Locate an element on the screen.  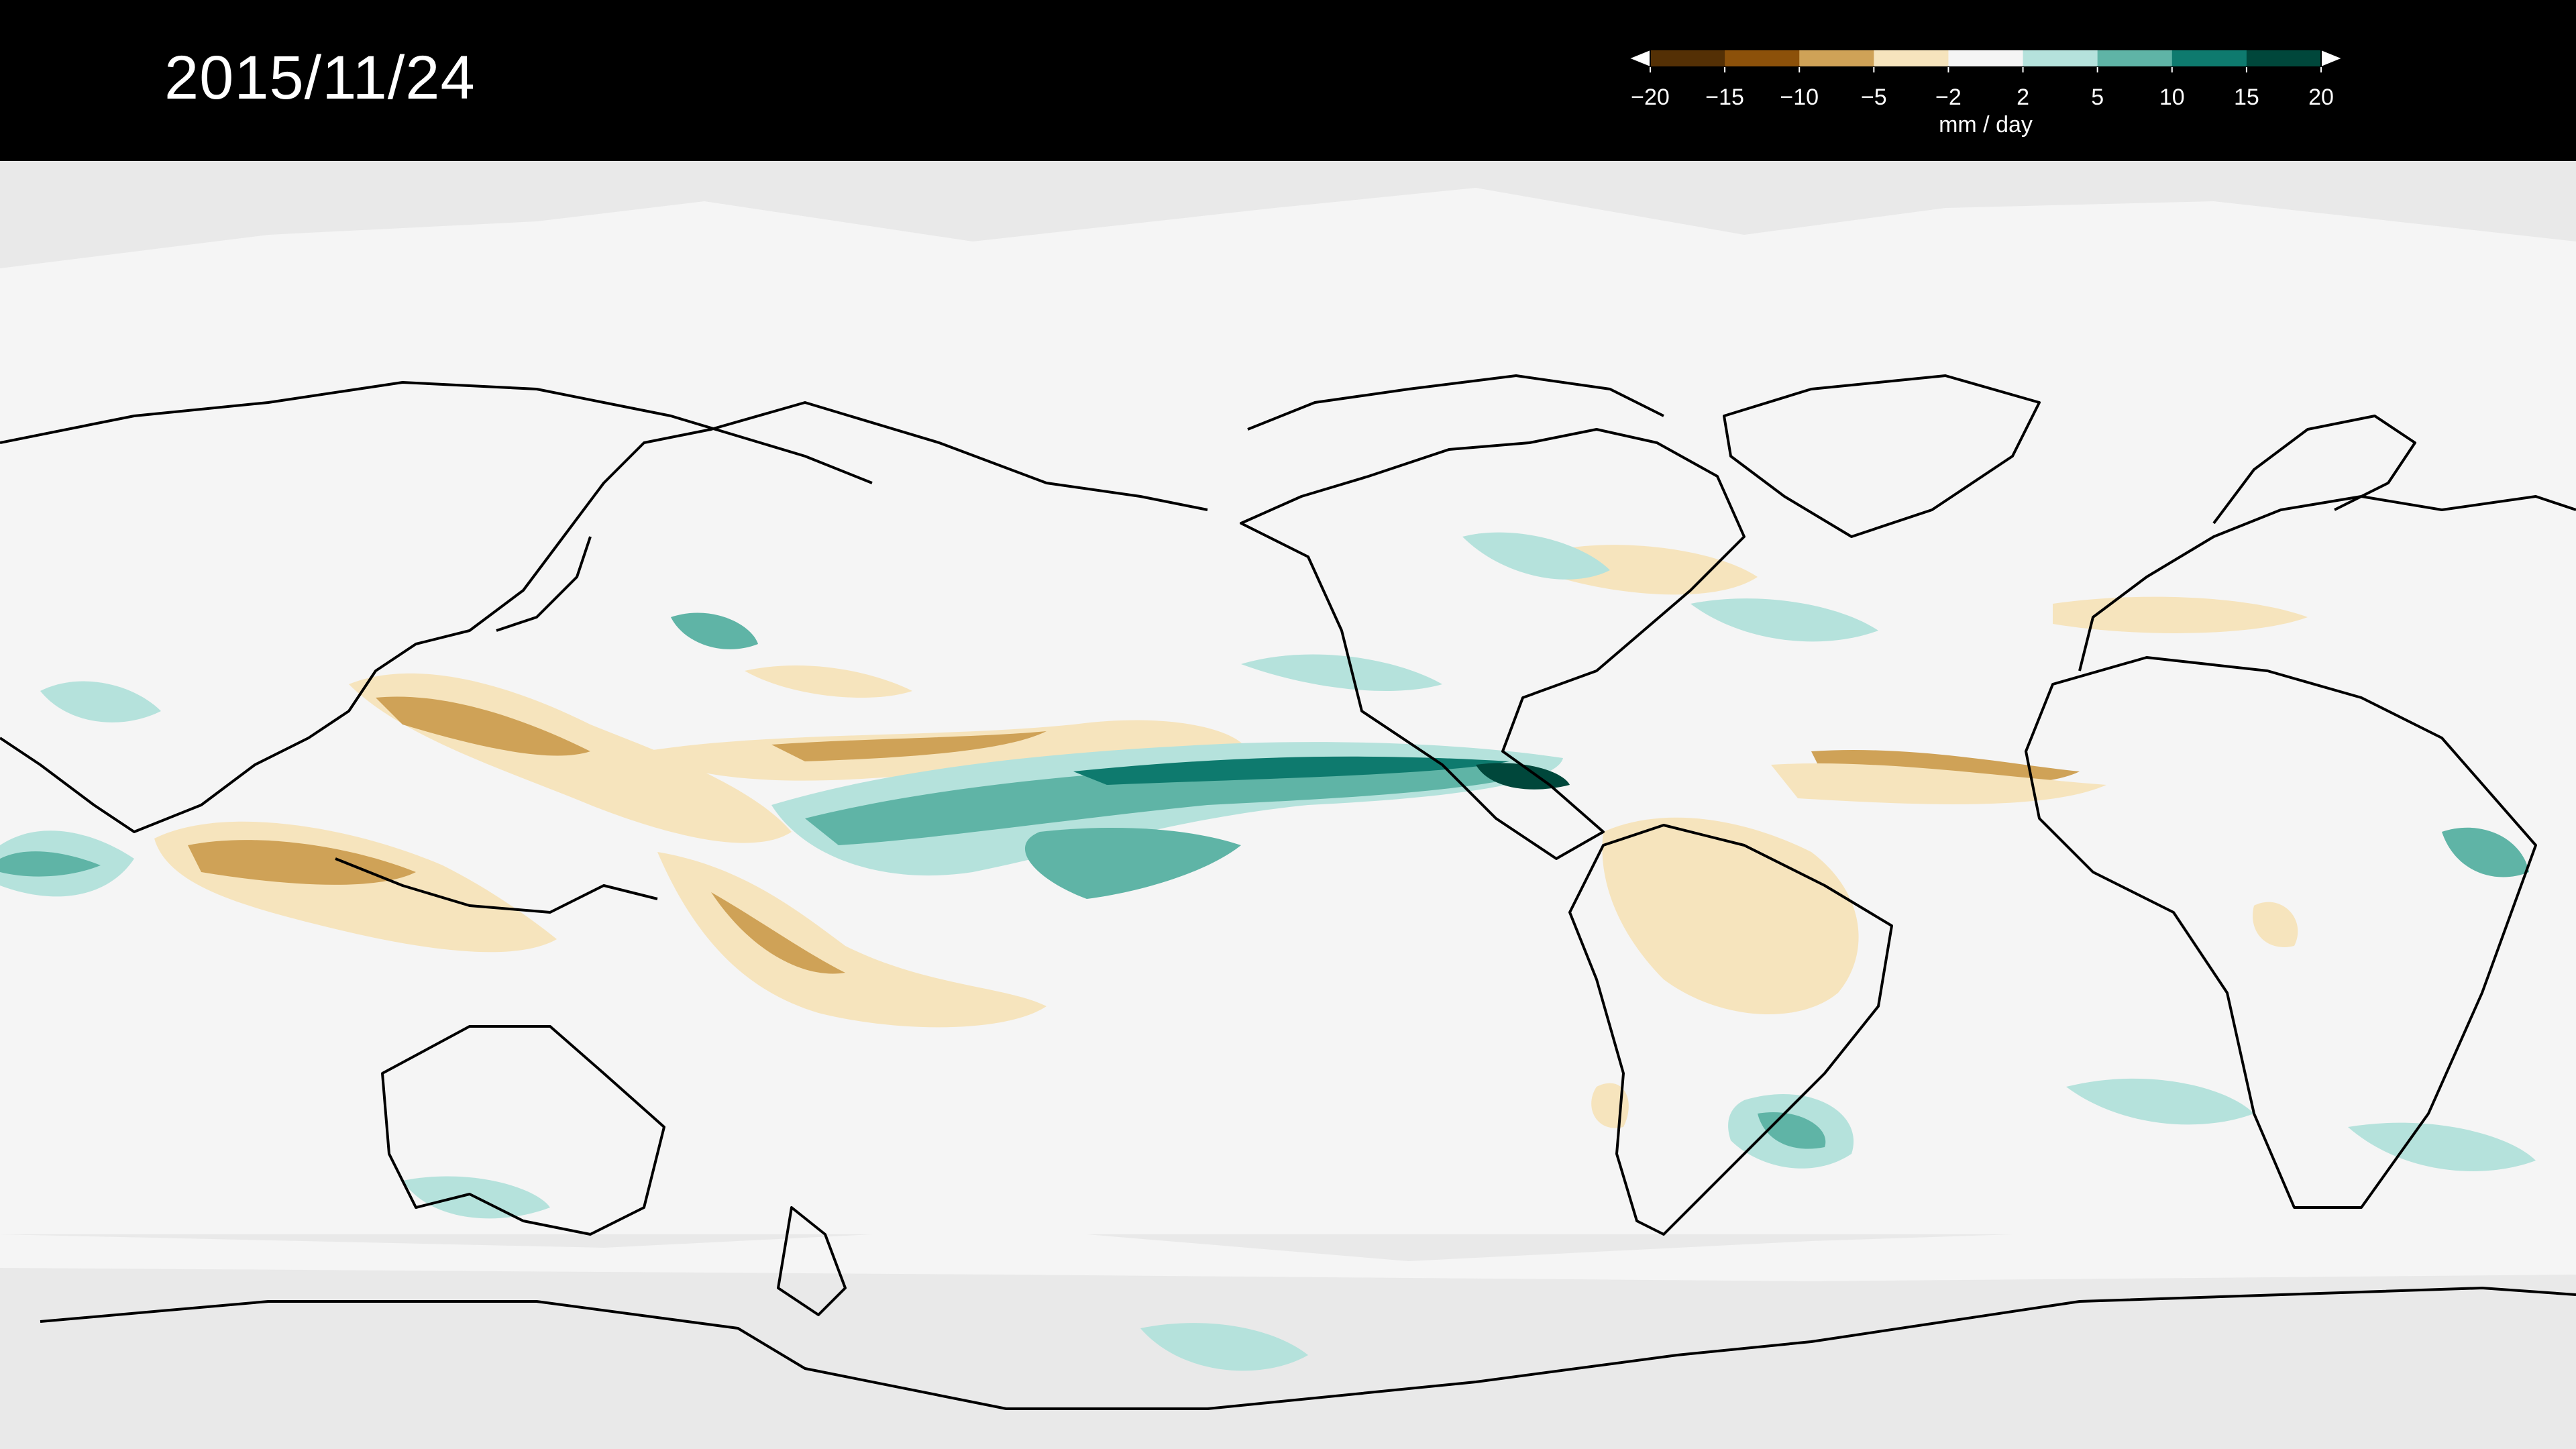
colorbar-legend: −20 −15 −10 −5 −2 2 5 10 15 20 mm / day is located at coordinates (1986, 93).